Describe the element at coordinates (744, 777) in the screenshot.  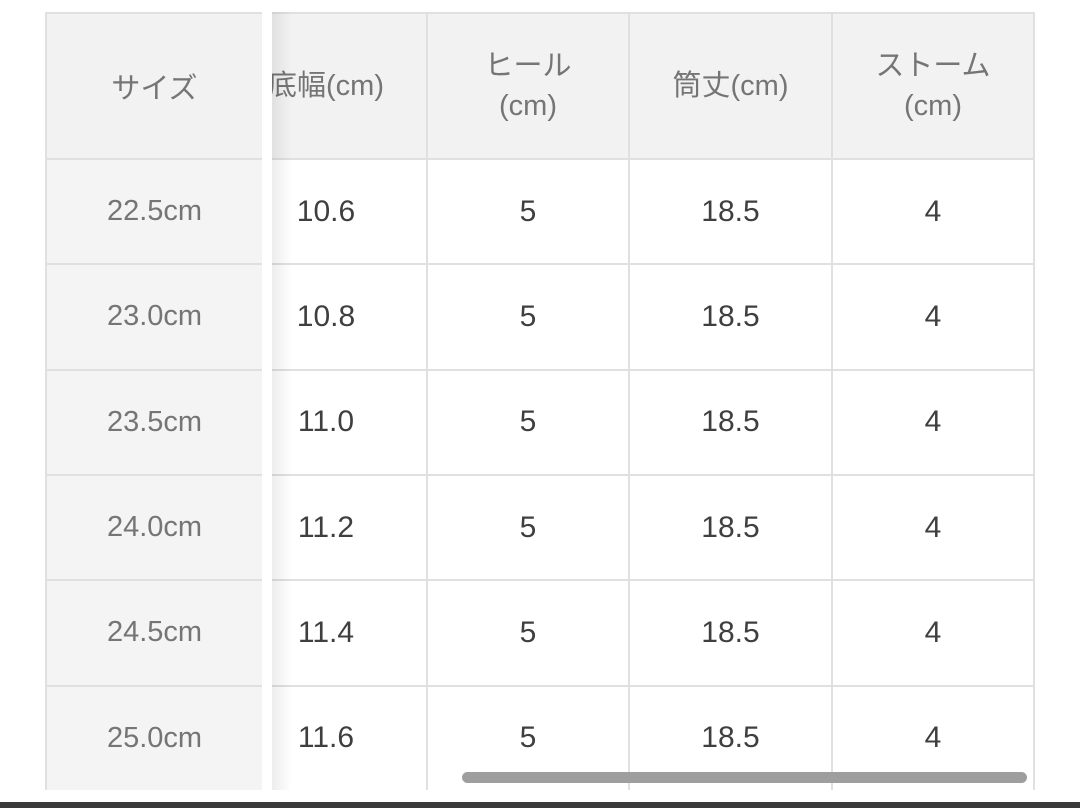
I see `horizontal-scrollbar-thumb` at that location.